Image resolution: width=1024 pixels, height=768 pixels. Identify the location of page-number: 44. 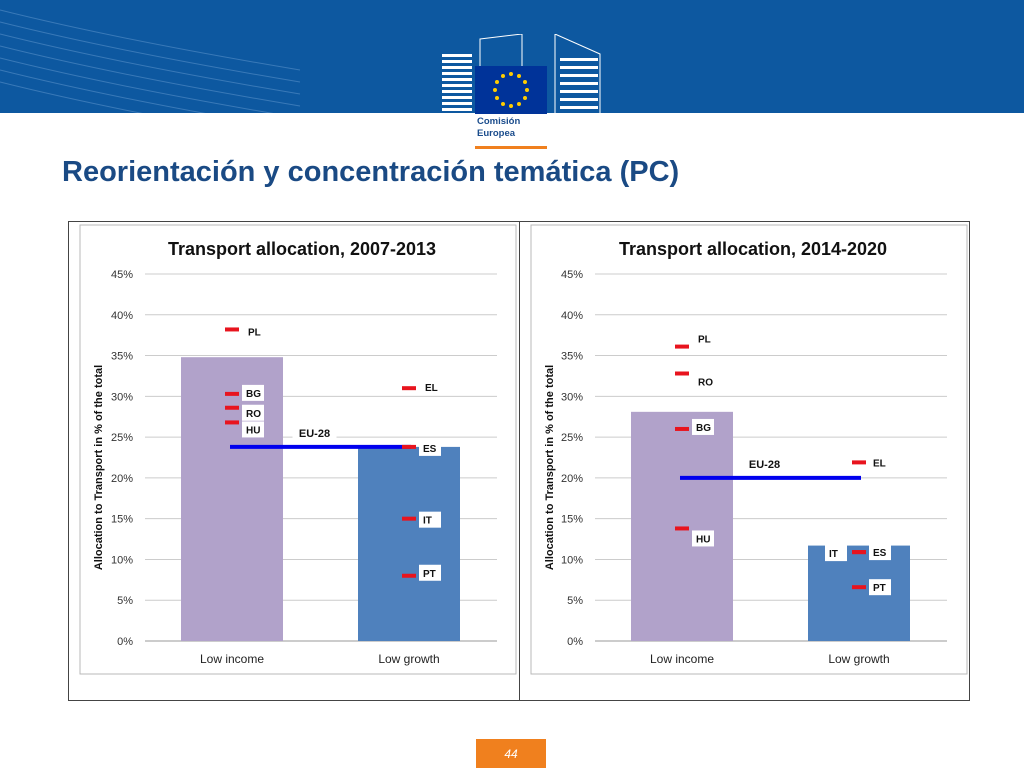
(511, 753).